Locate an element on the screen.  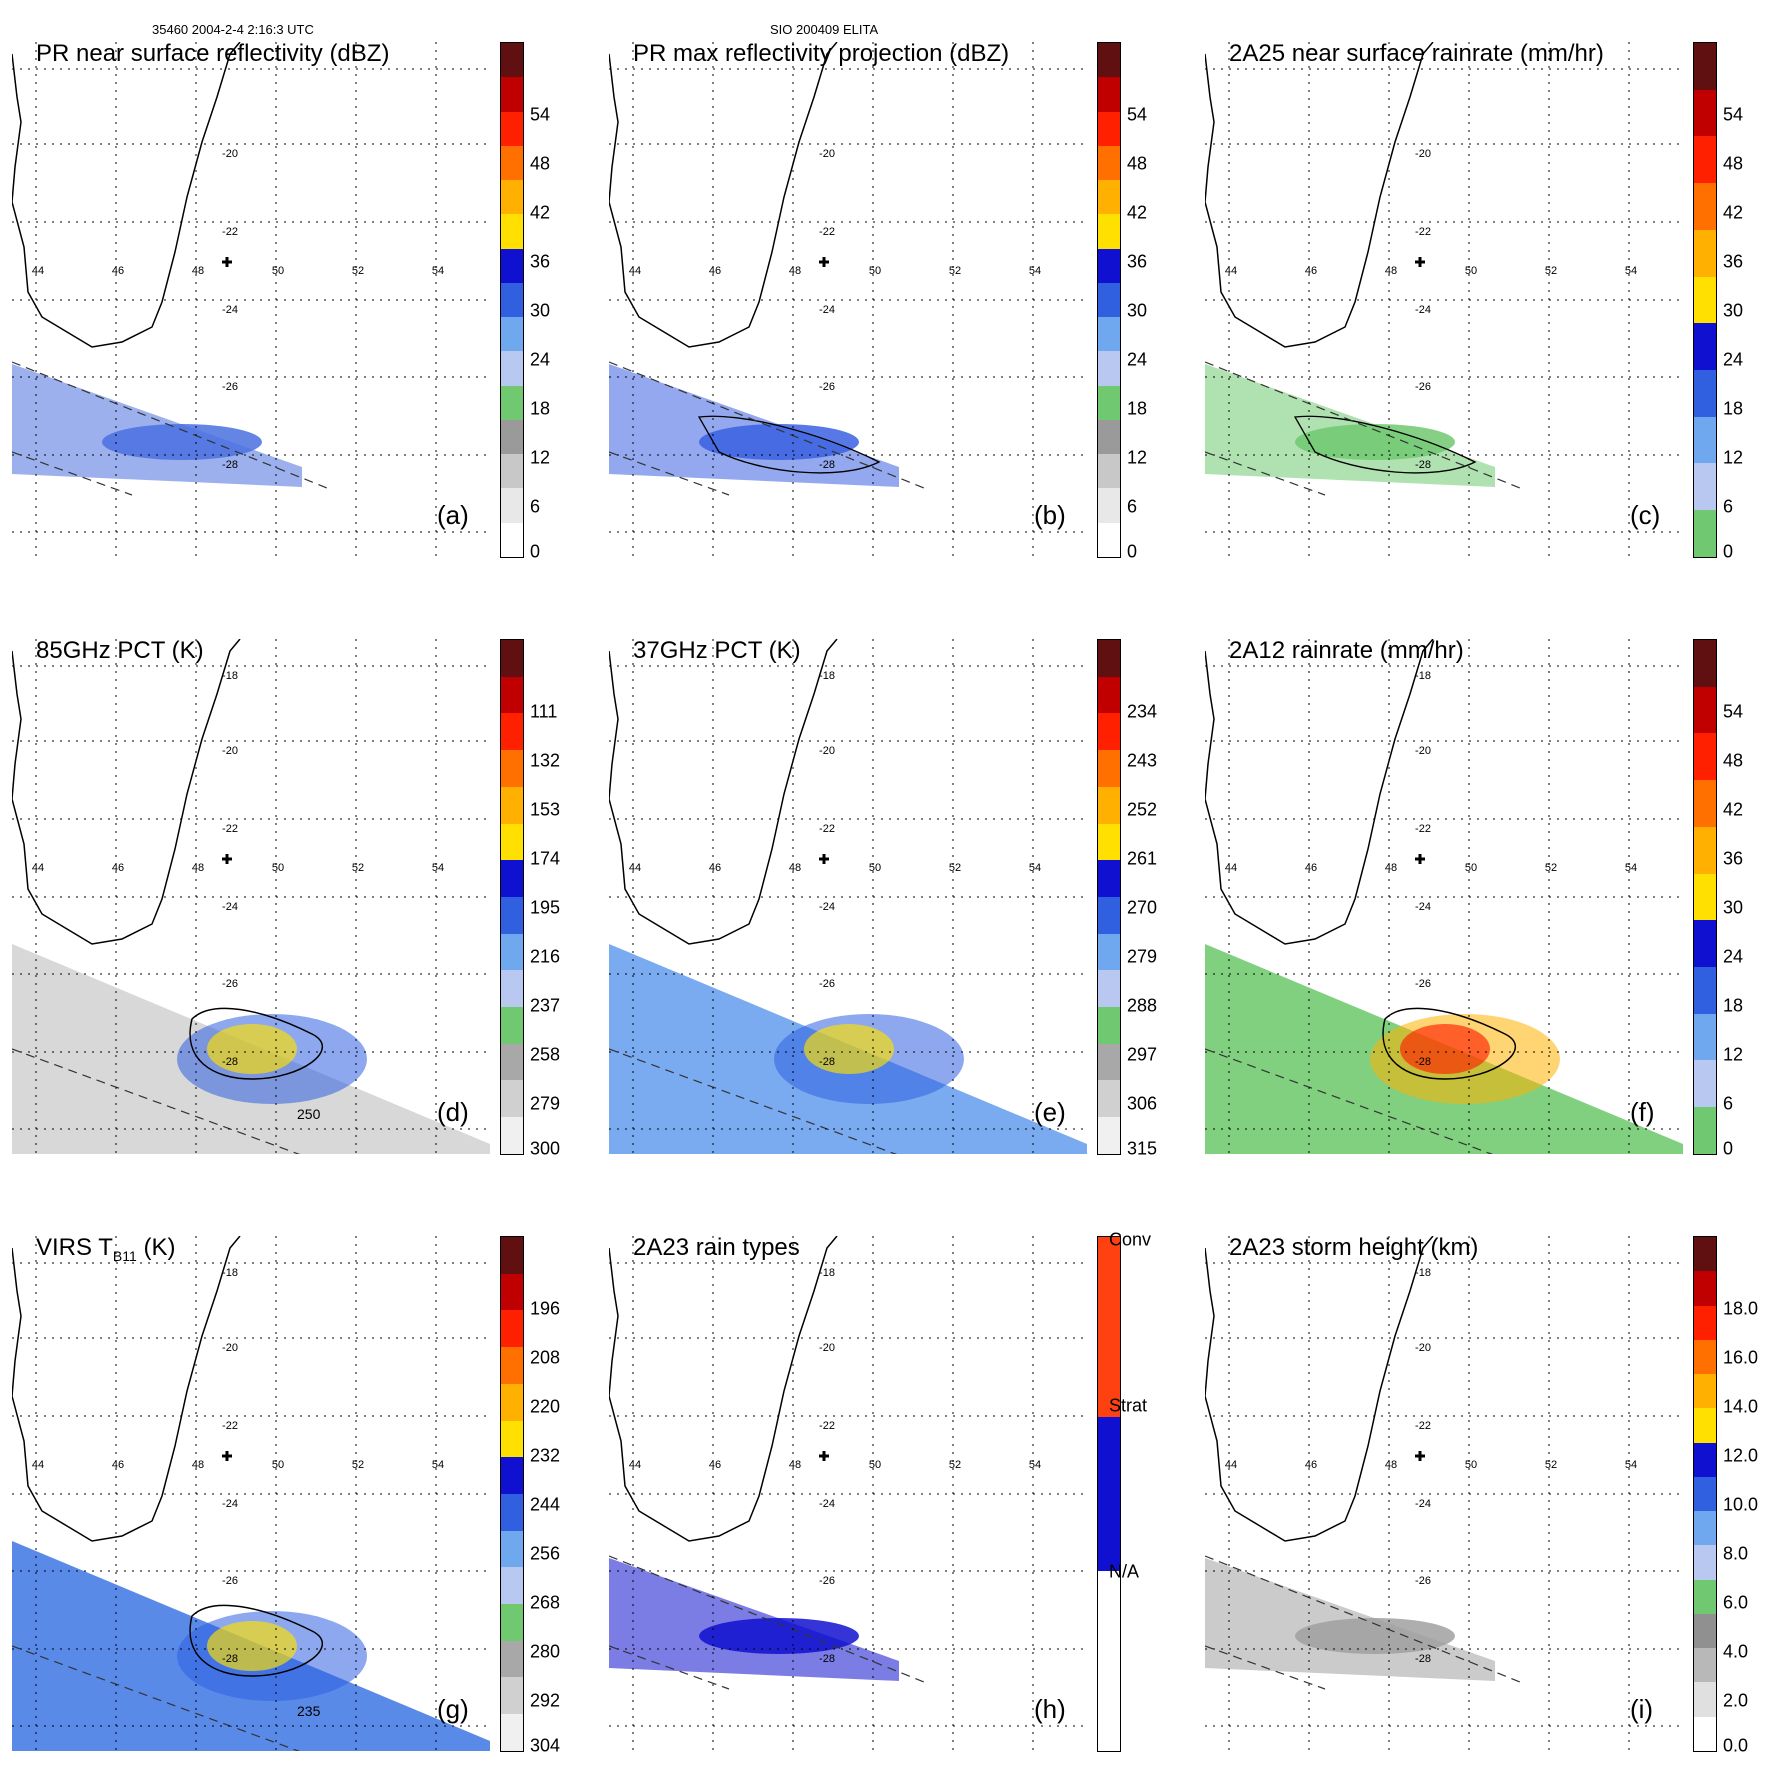
map-svg-g: 235 44 46 48 50 52 54 -18 -20 -22 -24 -26 -28 is located at coordinates (251, 1493).